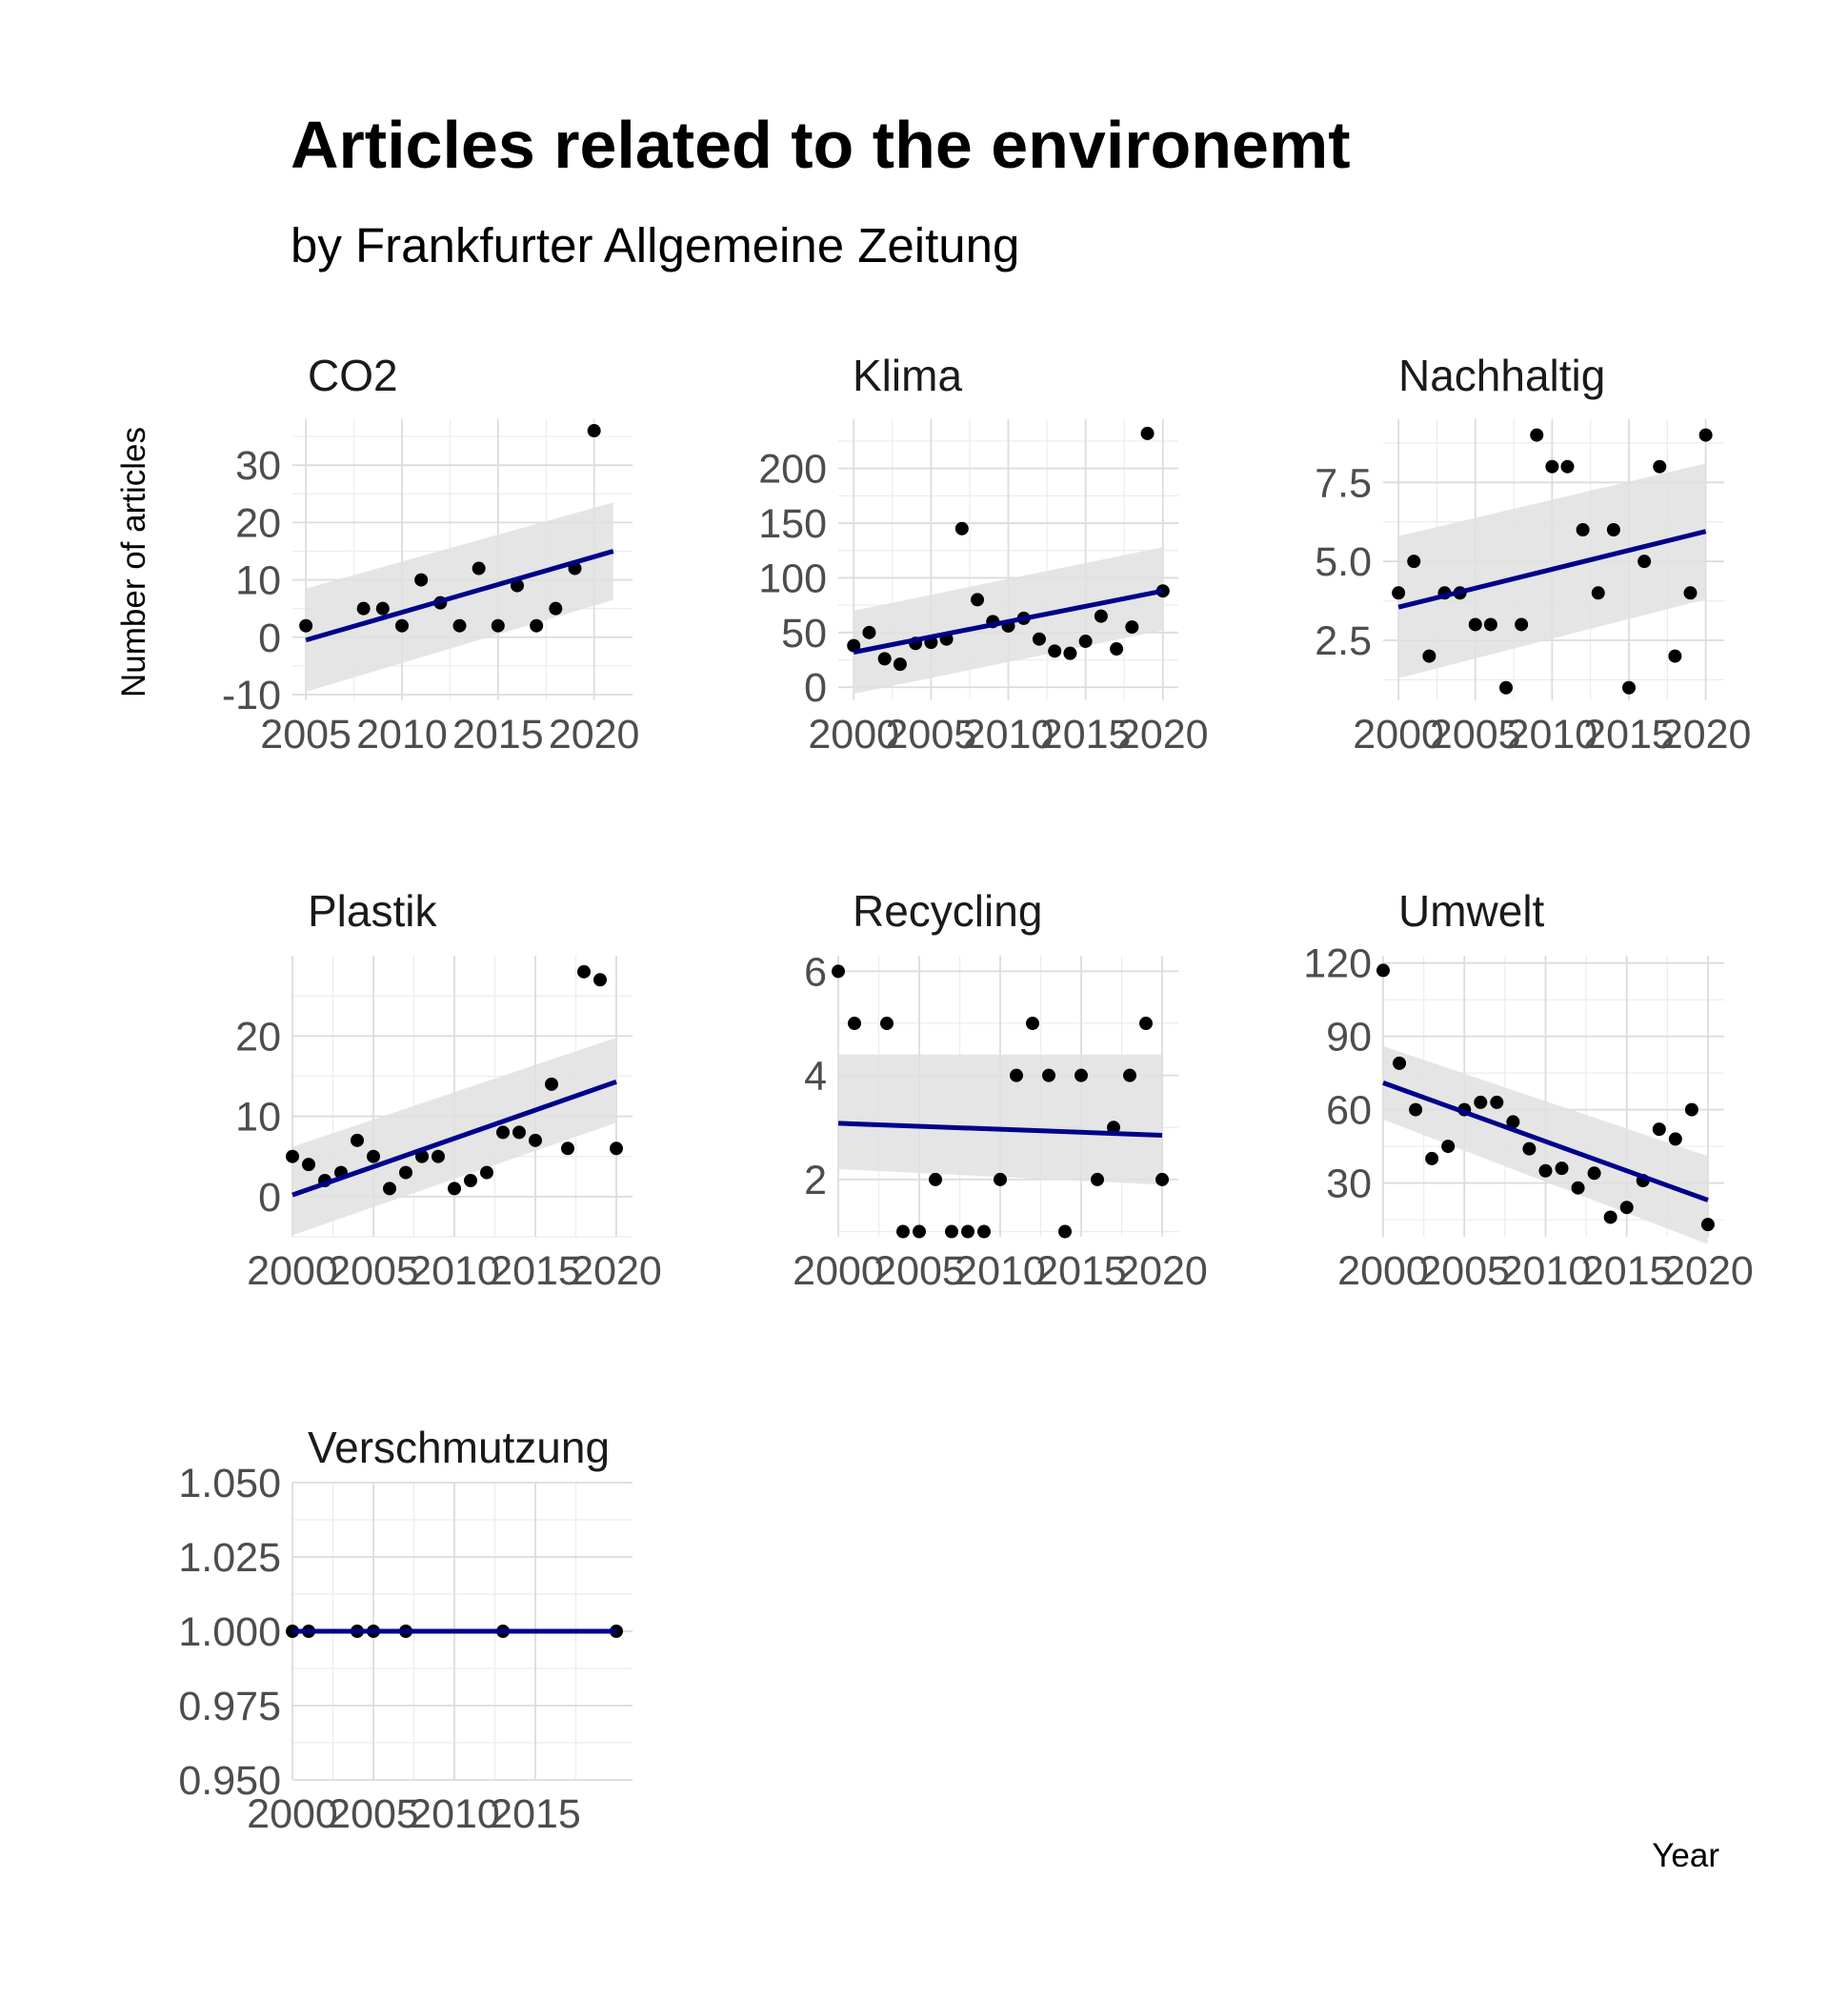  Describe the element at coordinates (372, 911) in the screenshot. I see `panel-title: Plastik` at that location.